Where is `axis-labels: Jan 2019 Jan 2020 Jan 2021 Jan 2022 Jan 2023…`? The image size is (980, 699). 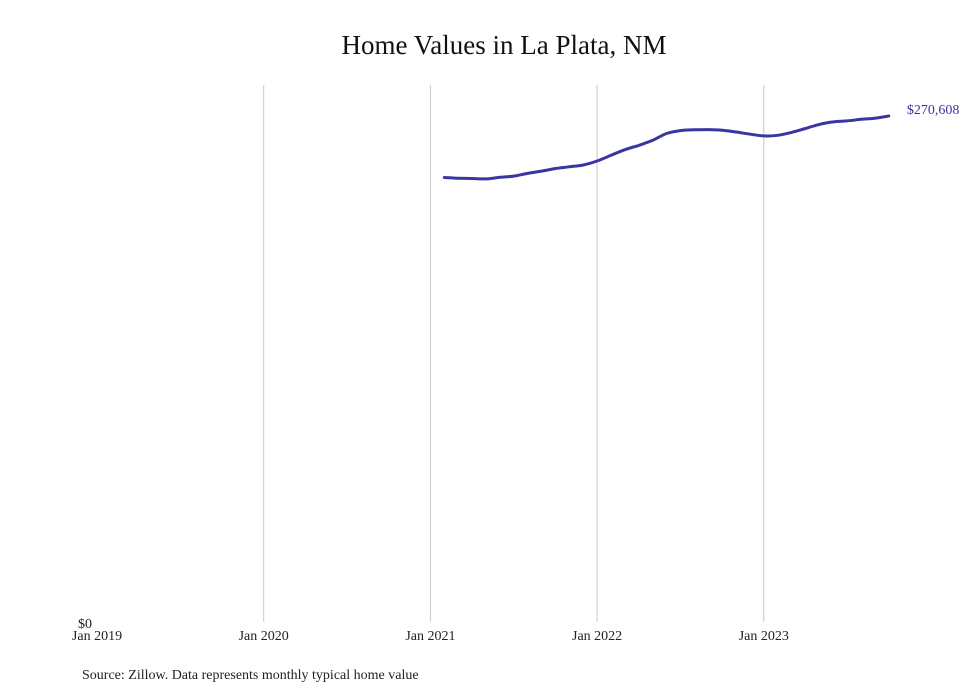 axis-labels: Jan 2019 Jan 2020 Jan 2021 Jan 2022 Jan 2023… is located at coordinates (430, 630).